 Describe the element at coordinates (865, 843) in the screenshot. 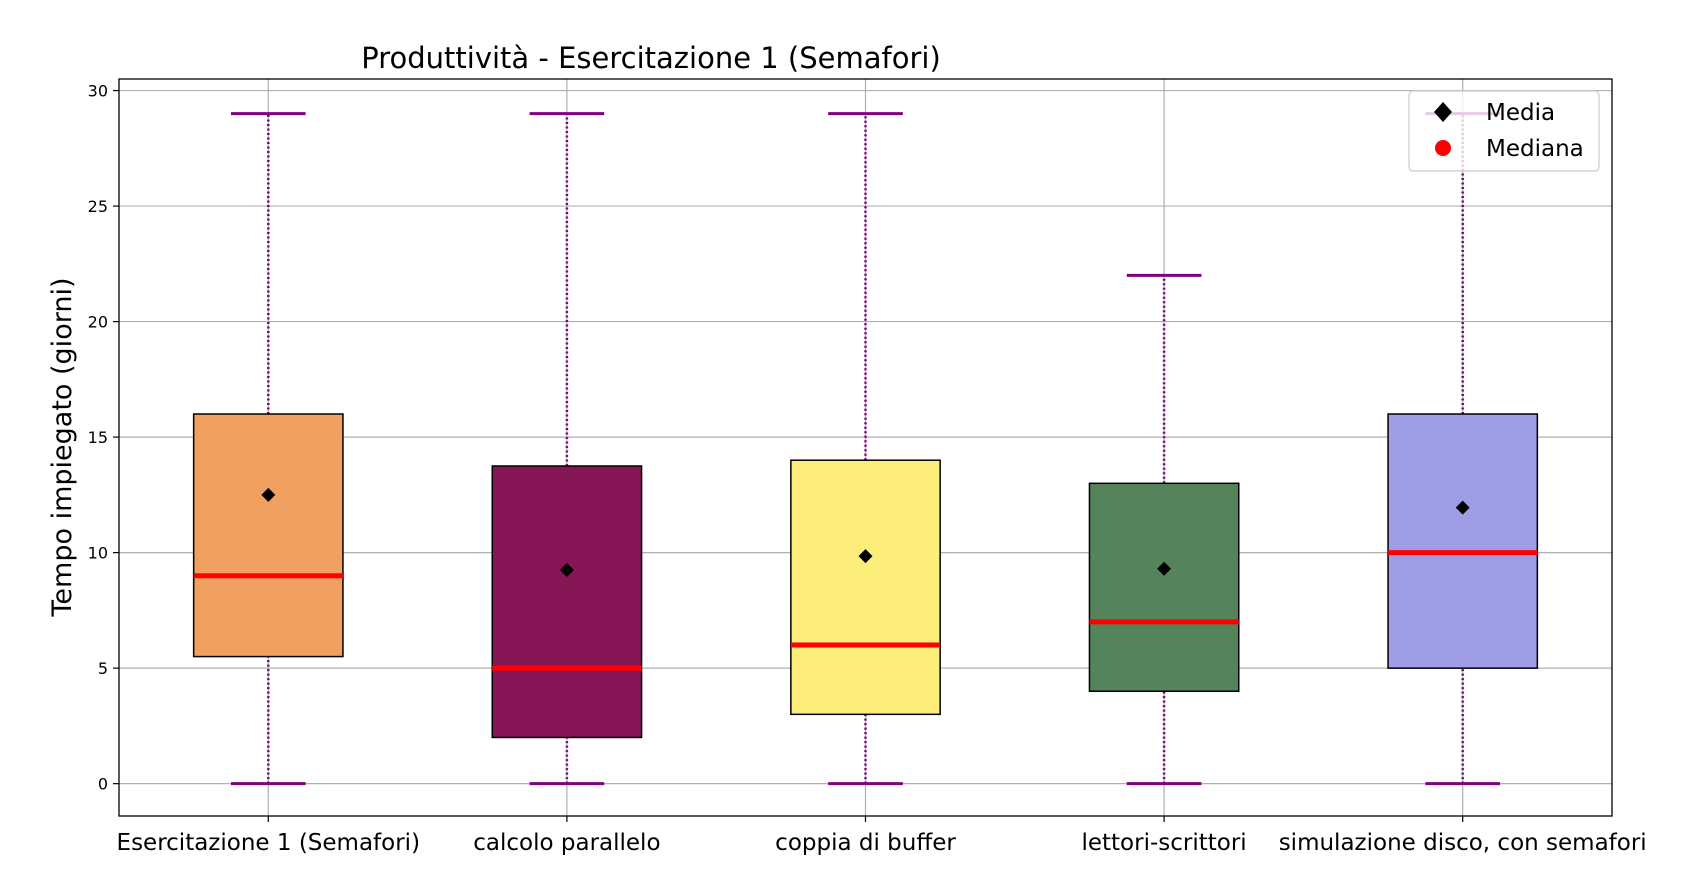

I see `x-tick-label: coppia di buffer` at that location.